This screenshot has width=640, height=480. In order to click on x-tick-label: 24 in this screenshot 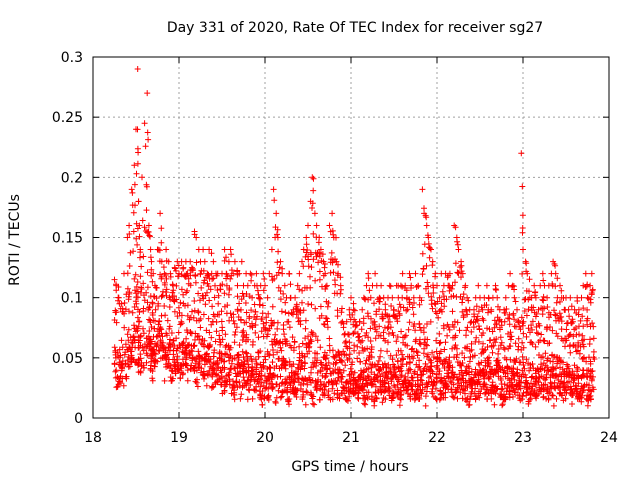, I will do `click(609, 438)`.